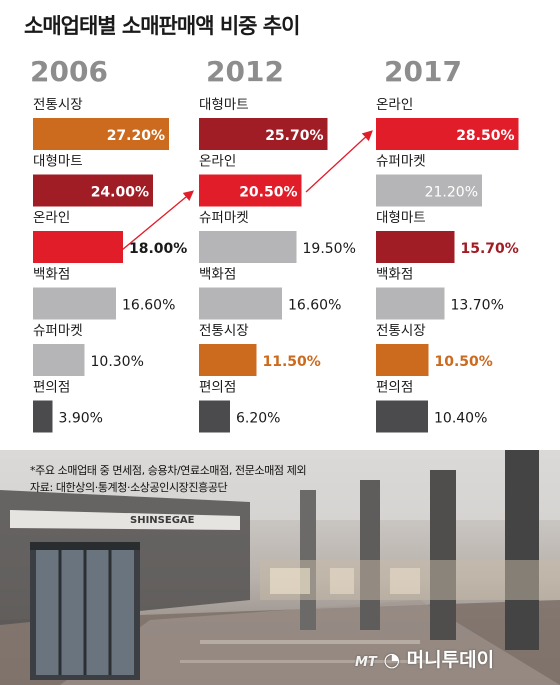 The width and height of the screenshot is (560, 685). What do you see at coordinates (162, 26) in the screenshot?
I see `chart-title: 소매업태별 소매판매액 비중 추이` at bounding box center [162, 26].